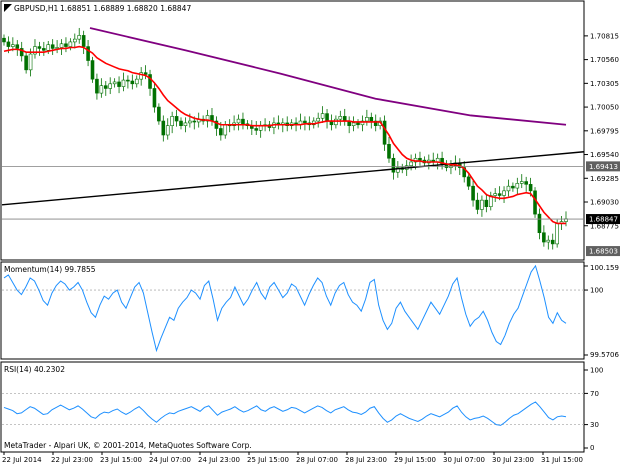  Describe the element at coordinates (415, 460) in the screenshot. I see `time-tick-label: 29 Jul 15:00` at that location.